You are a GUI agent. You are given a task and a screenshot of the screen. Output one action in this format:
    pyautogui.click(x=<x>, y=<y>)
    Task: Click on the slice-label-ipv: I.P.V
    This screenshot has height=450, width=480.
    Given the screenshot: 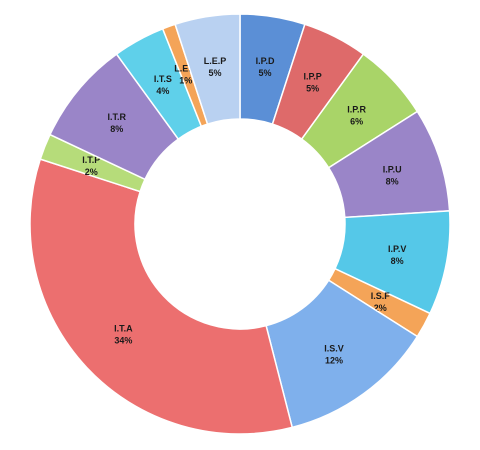 What is the action you would take?
    pyautogui.click(x=397, y=249)
    